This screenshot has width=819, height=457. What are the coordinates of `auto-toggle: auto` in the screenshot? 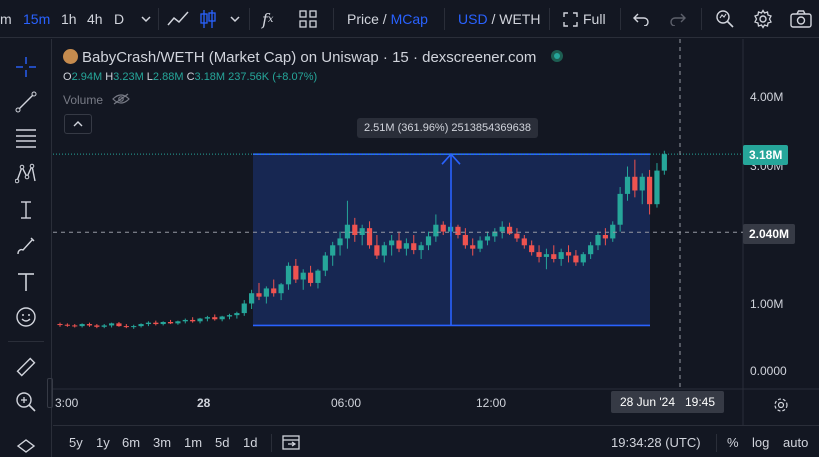 It's located at (796, 442).